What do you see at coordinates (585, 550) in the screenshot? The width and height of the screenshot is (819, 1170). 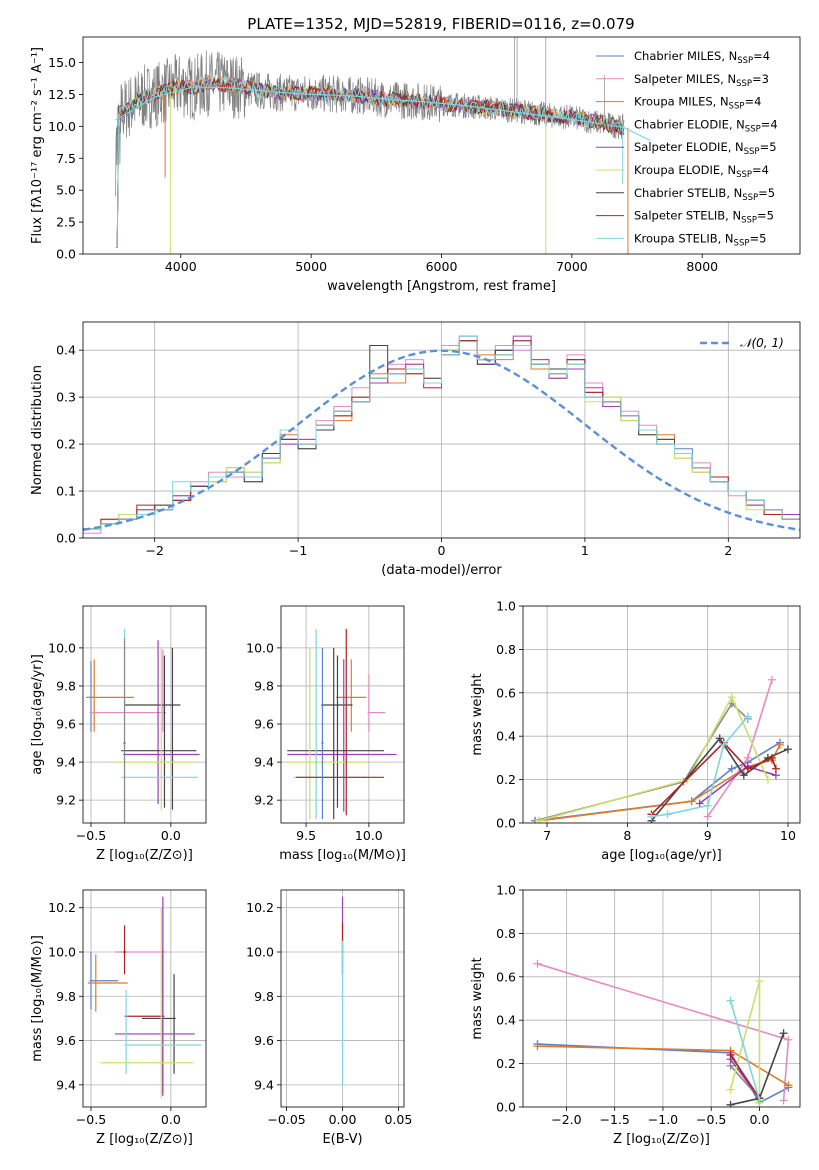 I see `residuals-xtick-label: 1` at bounding box center [585, 550].